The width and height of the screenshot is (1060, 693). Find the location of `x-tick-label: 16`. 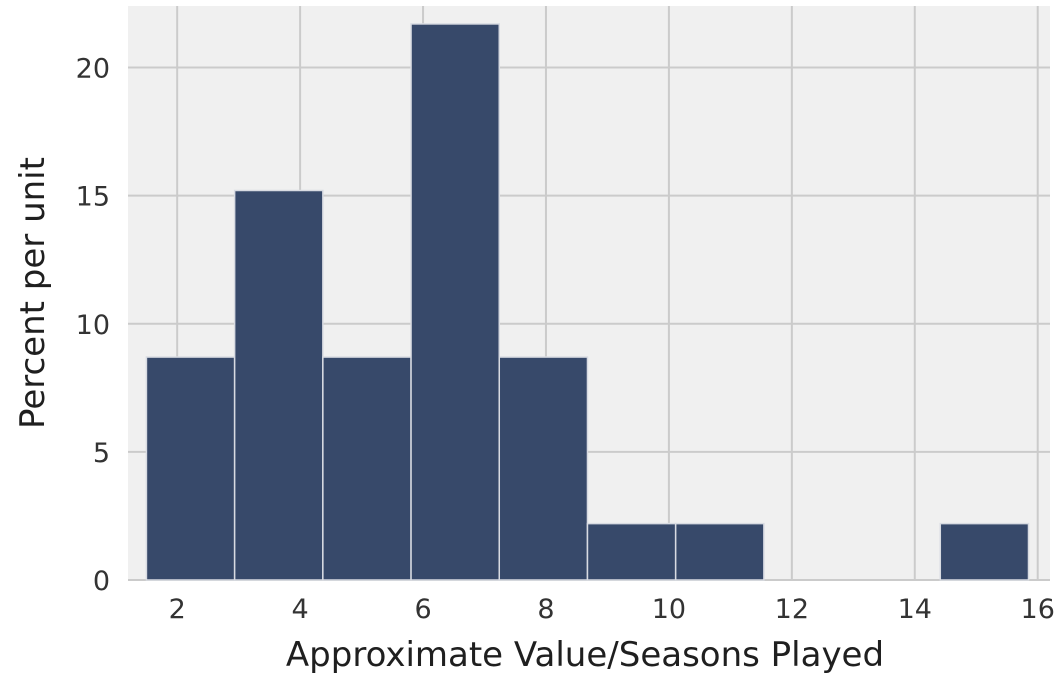

x-tick-label: 16 is located at coordinates (1038, 609).